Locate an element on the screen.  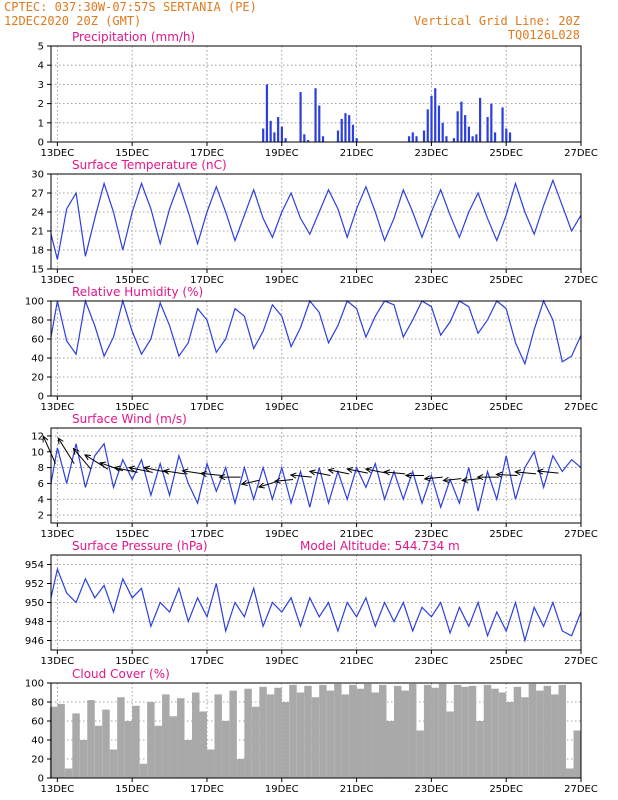
temperature-y-tick-label: 18 is located at coordinates (37, 251).